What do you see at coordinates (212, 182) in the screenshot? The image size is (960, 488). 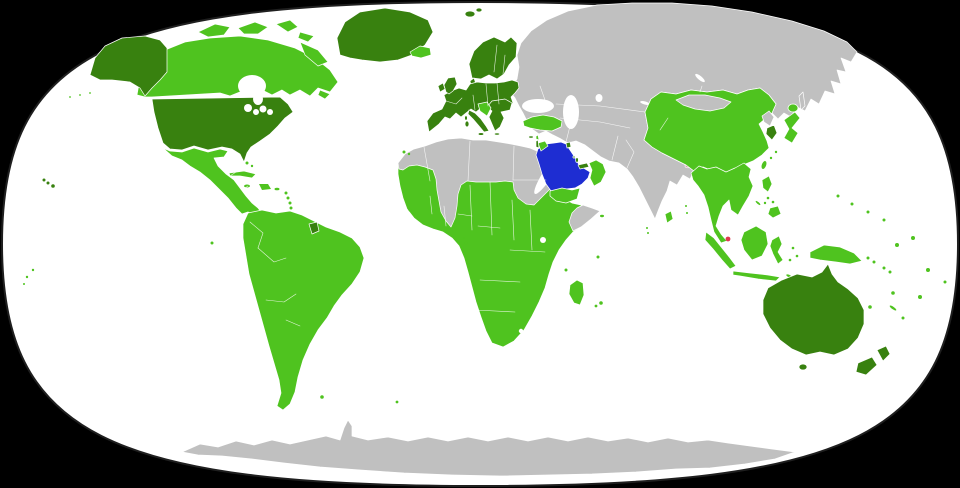 I see `region-mexico-central-america` at bounding box center [212, 182].